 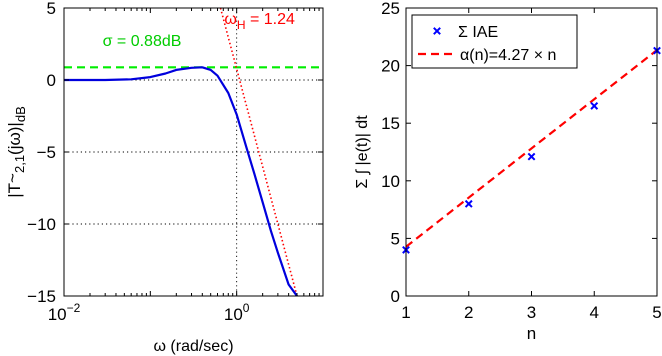 What do you see at coordinates (531, 312) in the screenshot?
I see `x-tick-label: 3` at bounding box center [531, 312].